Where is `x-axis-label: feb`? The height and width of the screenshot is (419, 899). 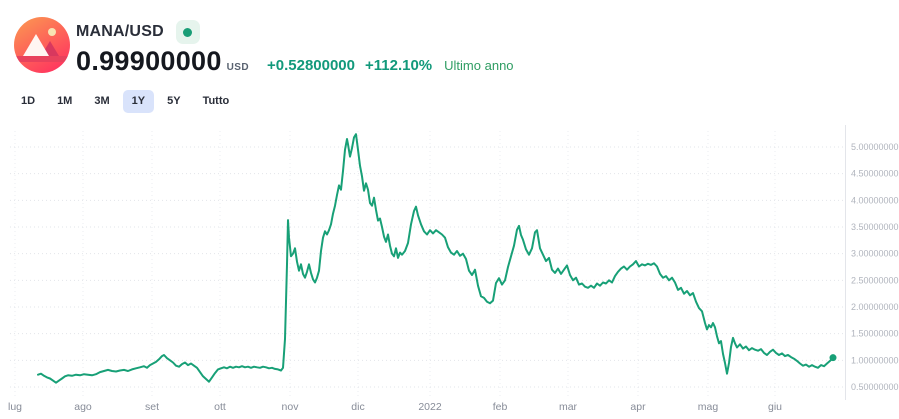
x-axis-label: feb is located at coordinates (500, 407).